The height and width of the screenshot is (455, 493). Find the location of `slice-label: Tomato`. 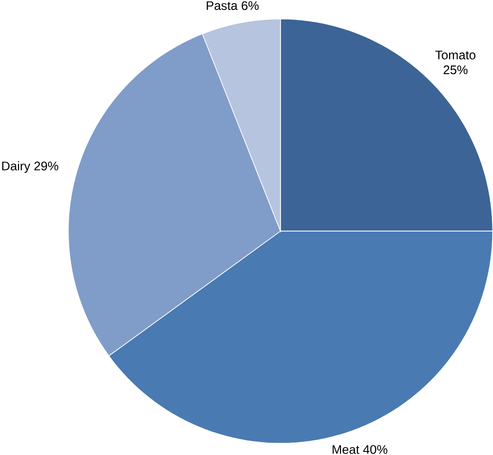

slice-label: Tomato is located at coordinates (455, 55).